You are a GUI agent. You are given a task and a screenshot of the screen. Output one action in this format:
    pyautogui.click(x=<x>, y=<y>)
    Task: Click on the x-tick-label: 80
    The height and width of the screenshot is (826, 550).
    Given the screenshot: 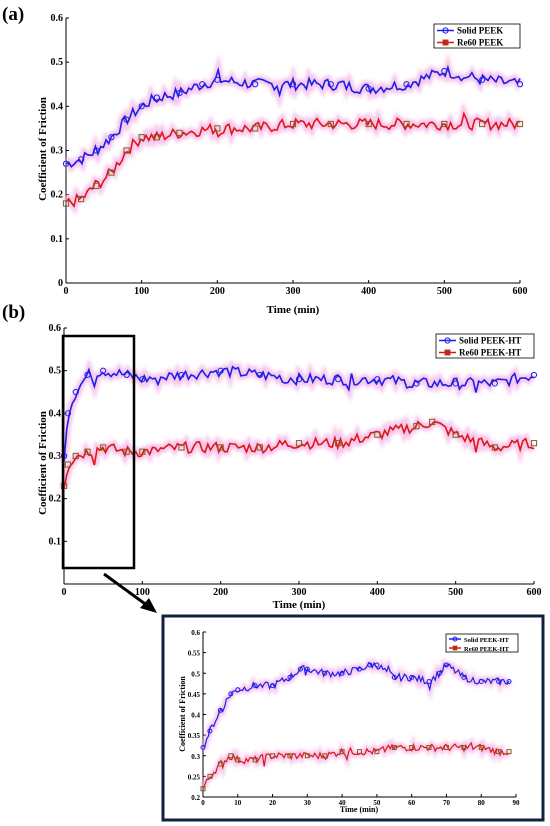 What is the action you would take?
    pyautogui.click(x=482, y=803)
    